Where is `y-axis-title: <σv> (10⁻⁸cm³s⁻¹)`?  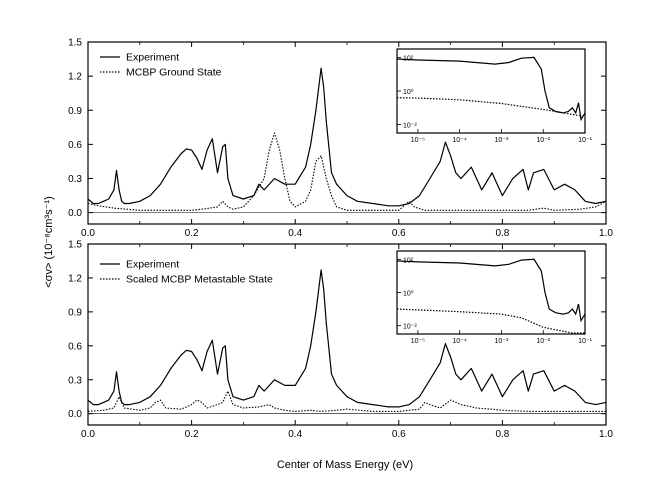 y-axis-title: <σv> (10⁻⁸cm³s⁻¹) is located at coordinates (49, 242).